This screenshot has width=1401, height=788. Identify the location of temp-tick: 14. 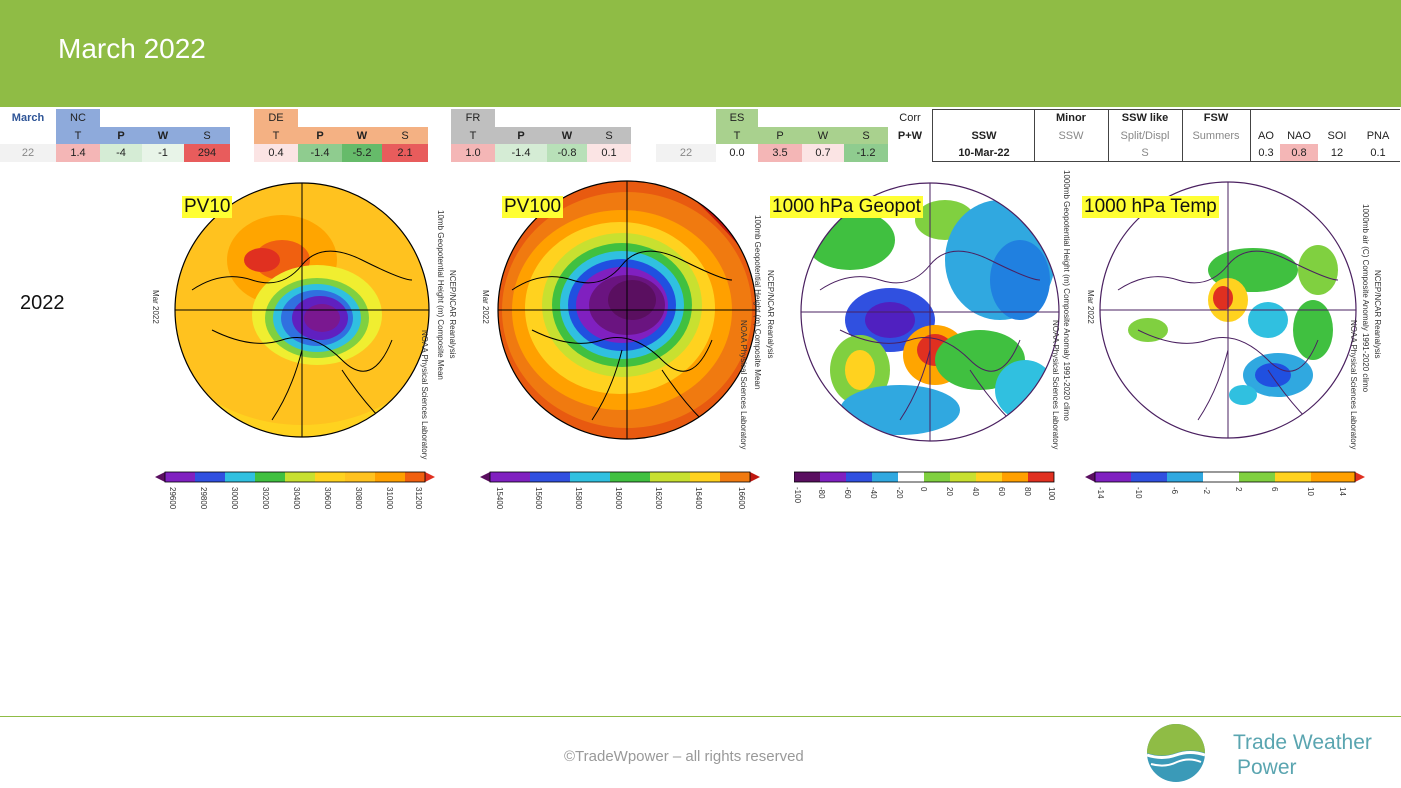
(1342, 491).